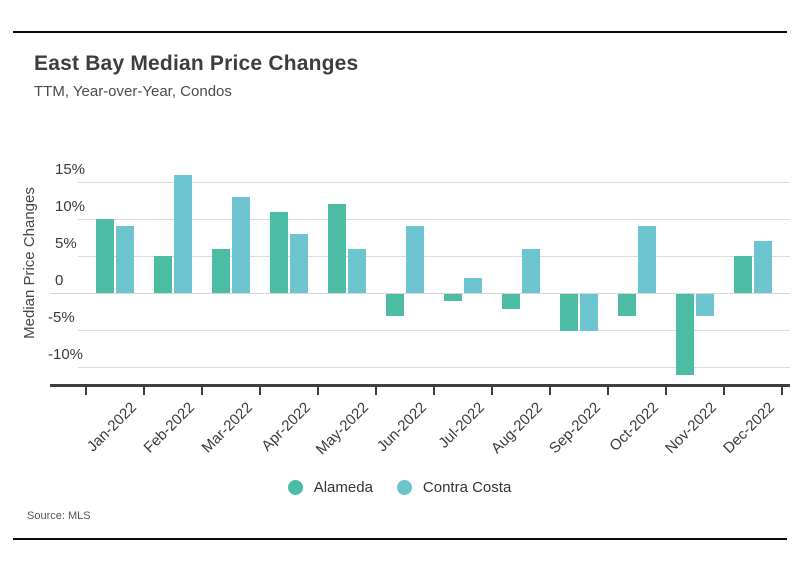  I want to click on legend: Alameda Contra Costa, so click(399, 487).